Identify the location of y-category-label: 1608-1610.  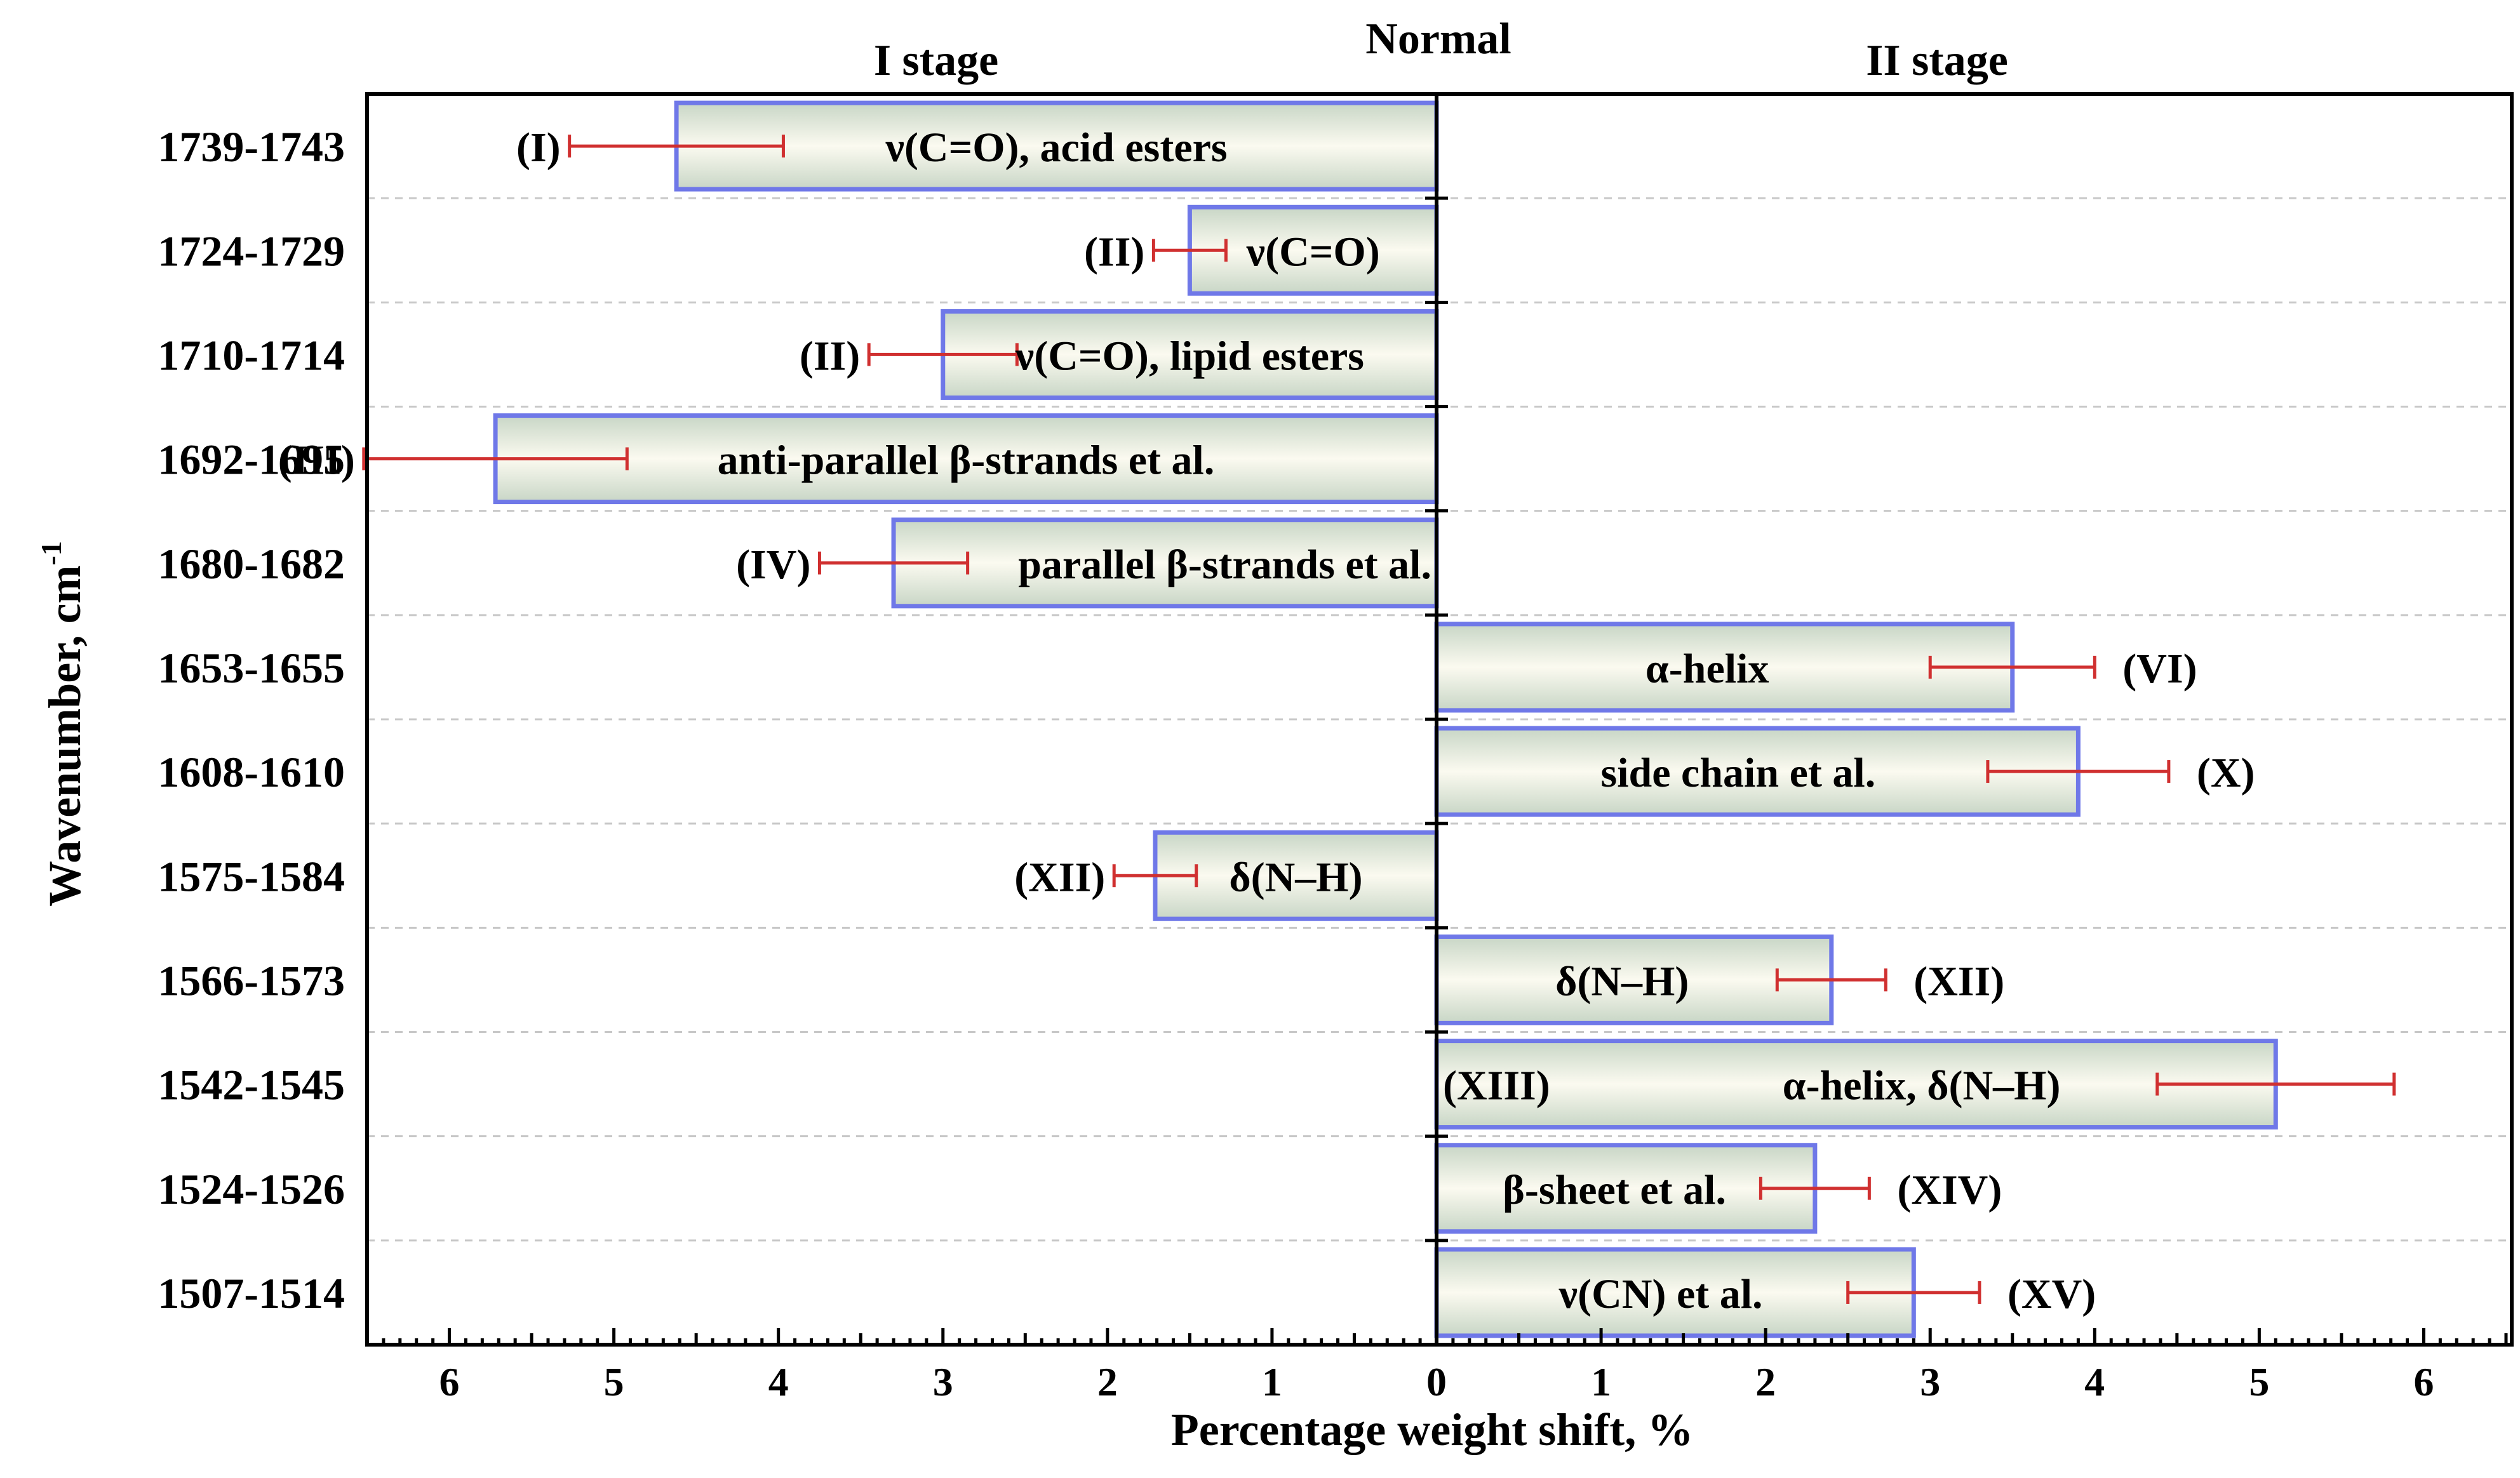
(251, 772).